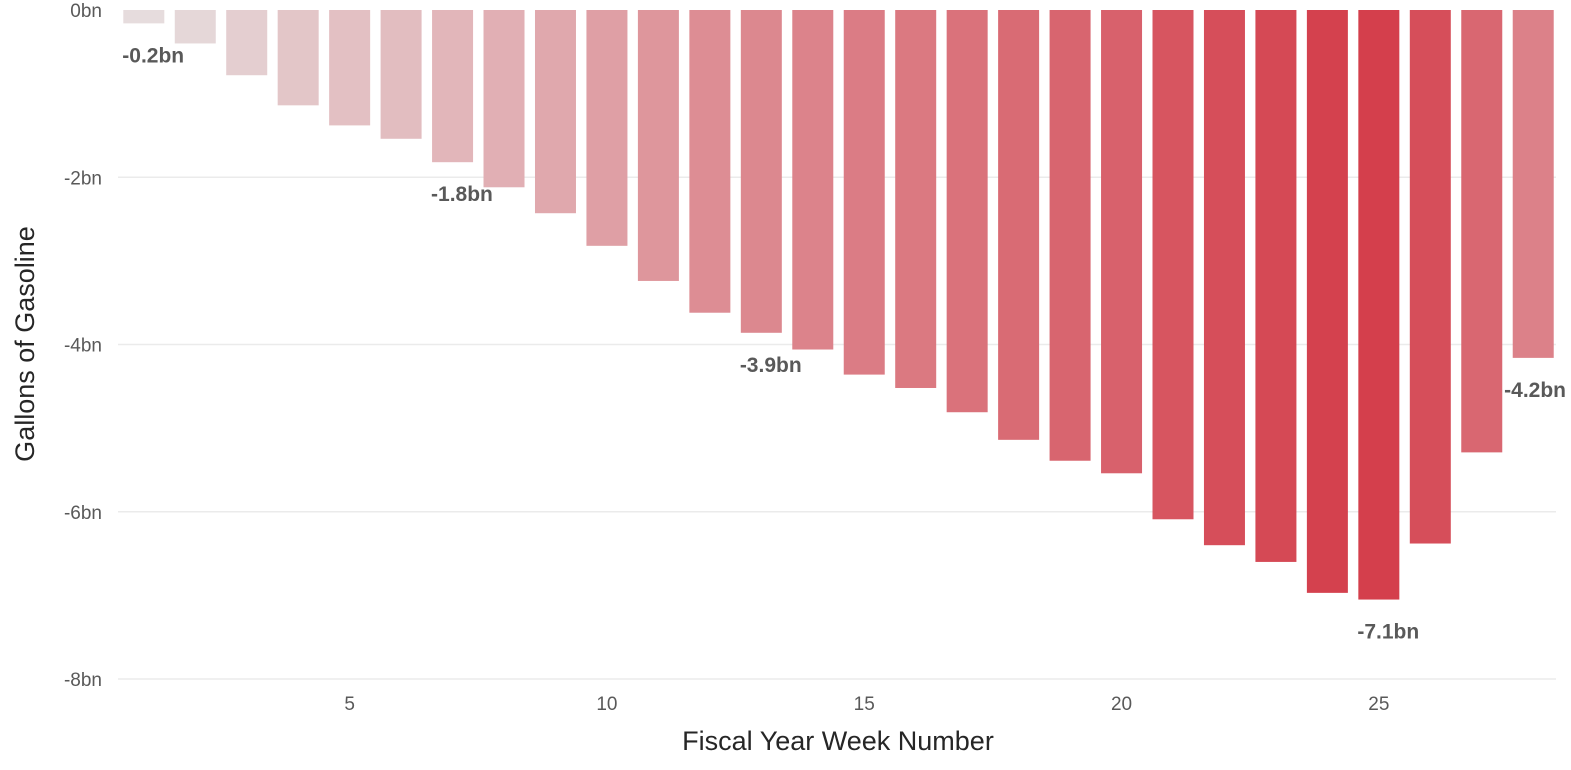 Image resolution: width=1571 pixels, height=770 pixels. What do you see at coordinates (1535, 390) in the screenshot?
I see `data-label: -4.2bn` at bounding box center [1535, 390].